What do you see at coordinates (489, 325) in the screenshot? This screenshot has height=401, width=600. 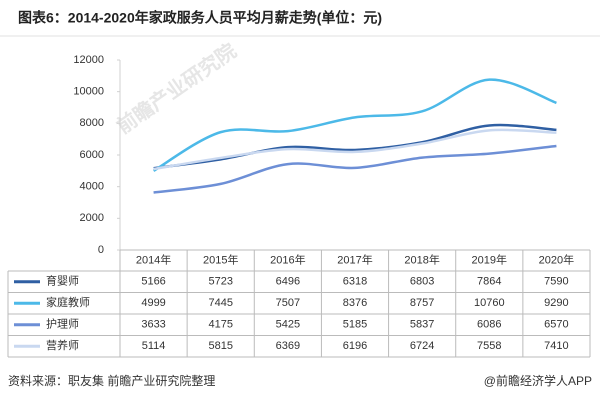 I see `table-cell: 6086` at bounding box center [489, 325].